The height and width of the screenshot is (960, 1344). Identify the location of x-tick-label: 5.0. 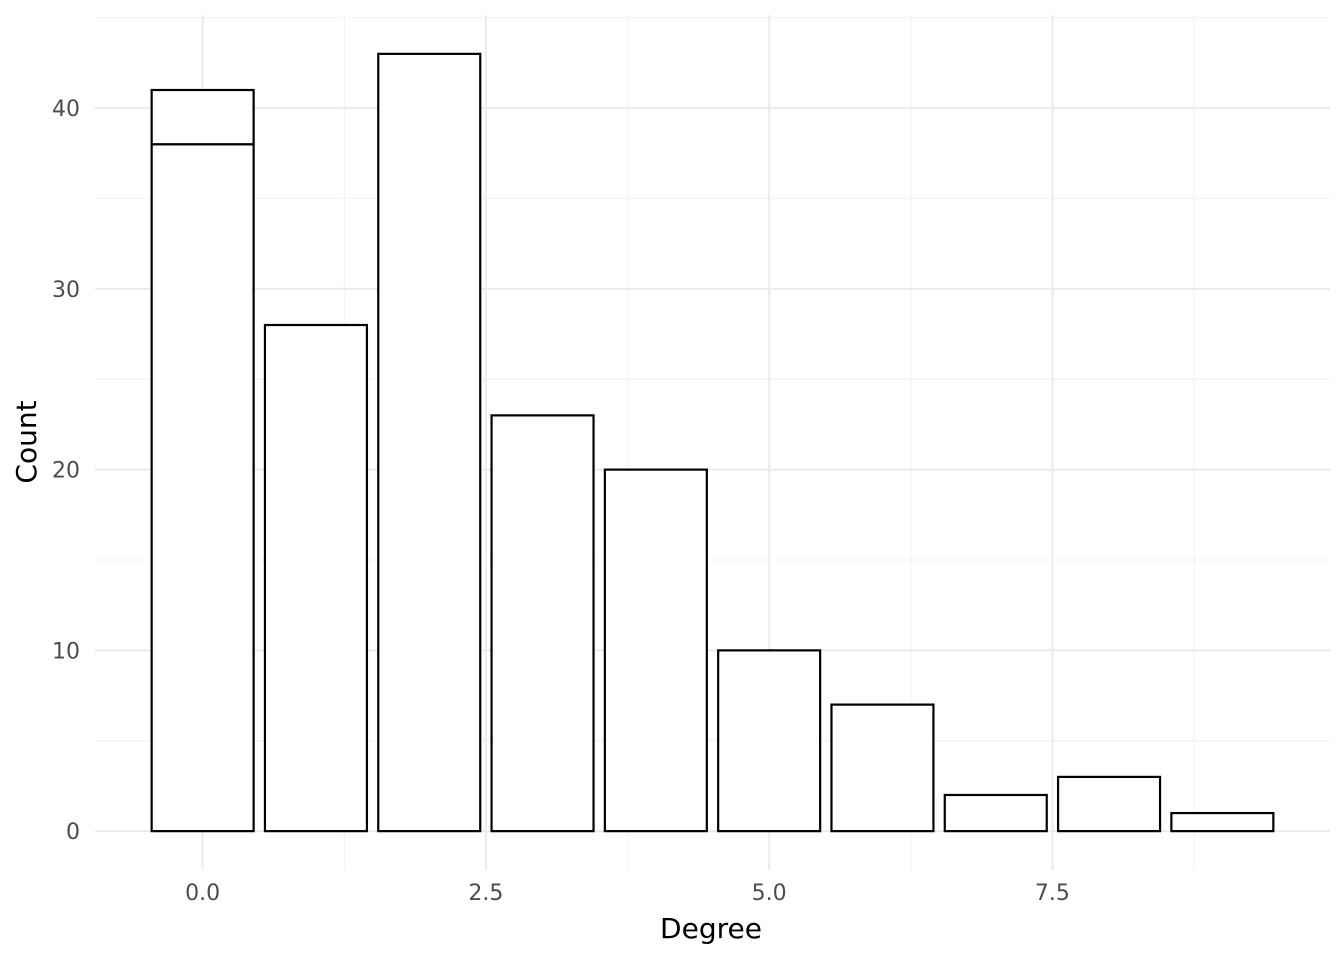
(769, 893).